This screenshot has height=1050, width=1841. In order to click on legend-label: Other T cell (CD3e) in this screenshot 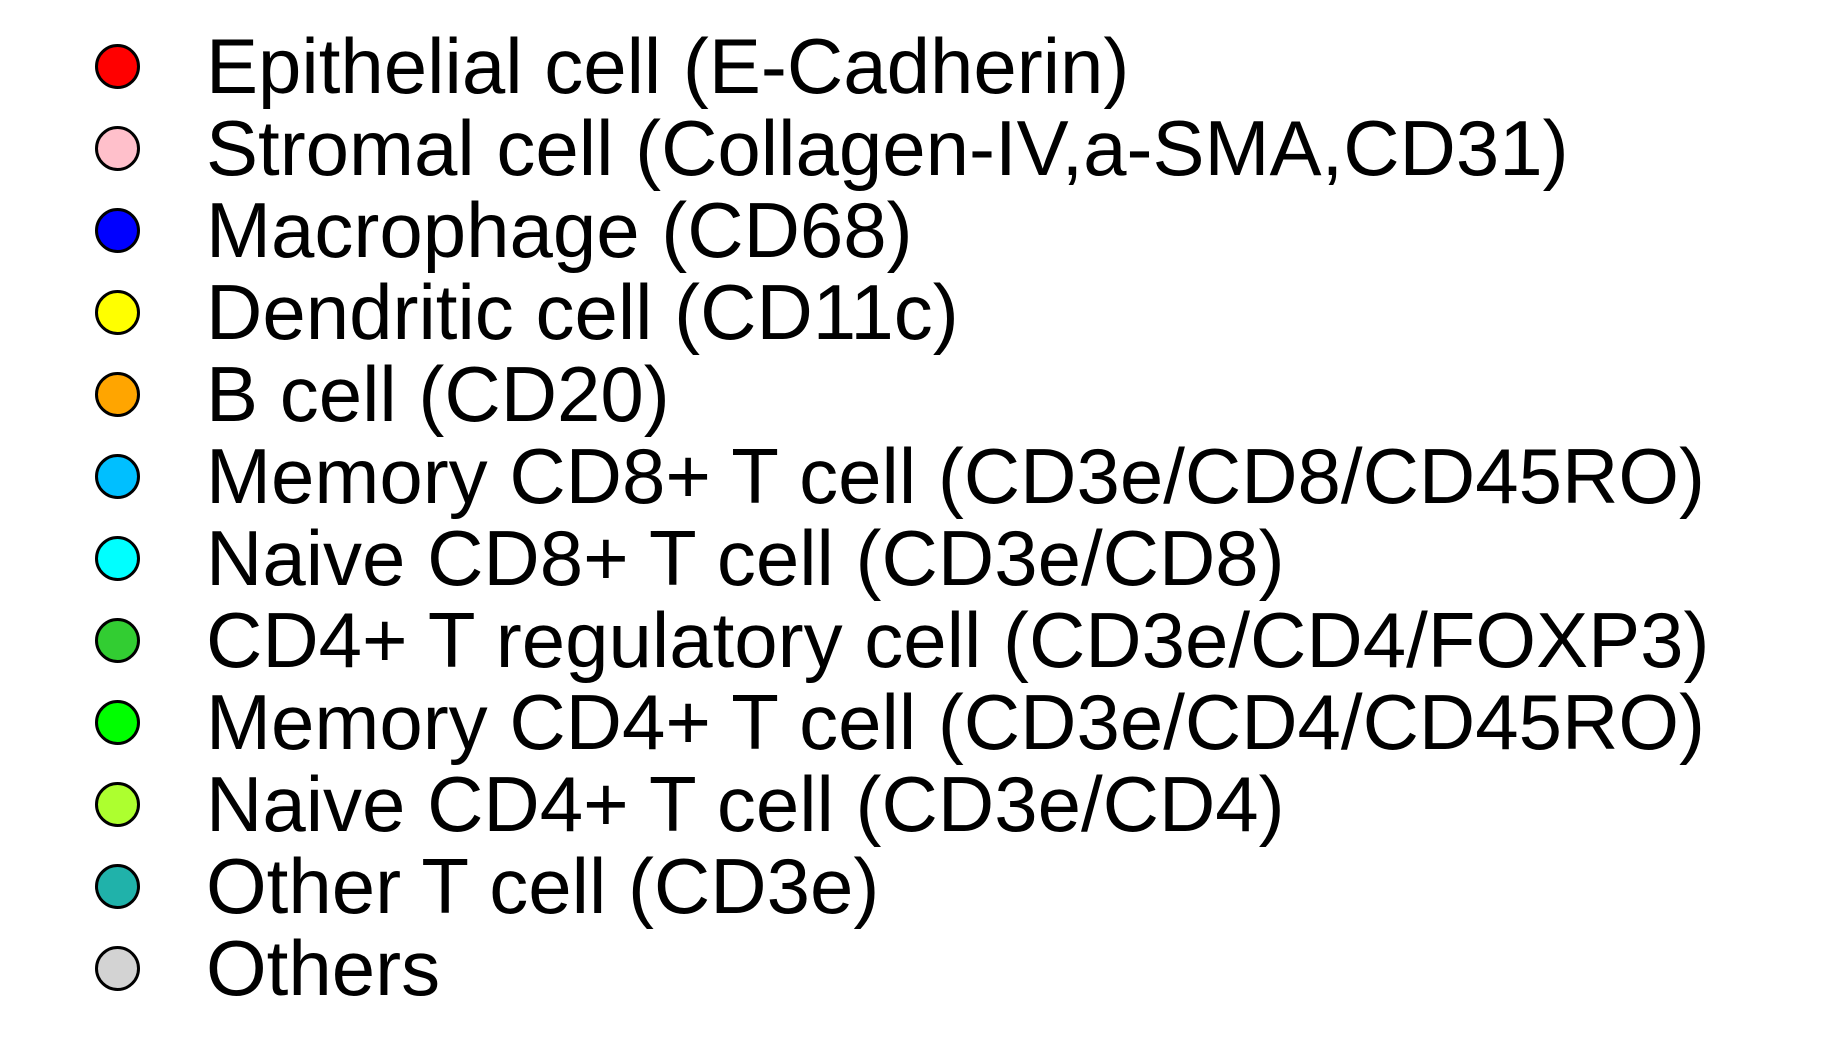, I will do `click(543, 886)`.